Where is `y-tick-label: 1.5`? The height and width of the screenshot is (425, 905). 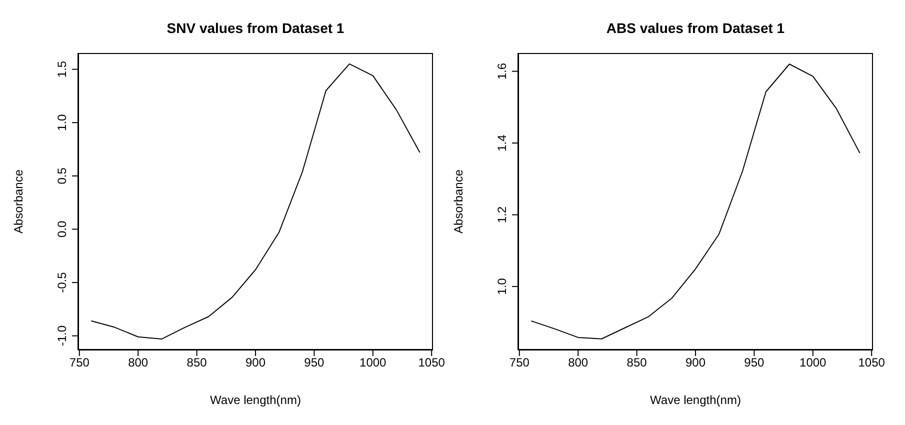
y-tick-label: 1.5 is located at coordinates (62, 69).